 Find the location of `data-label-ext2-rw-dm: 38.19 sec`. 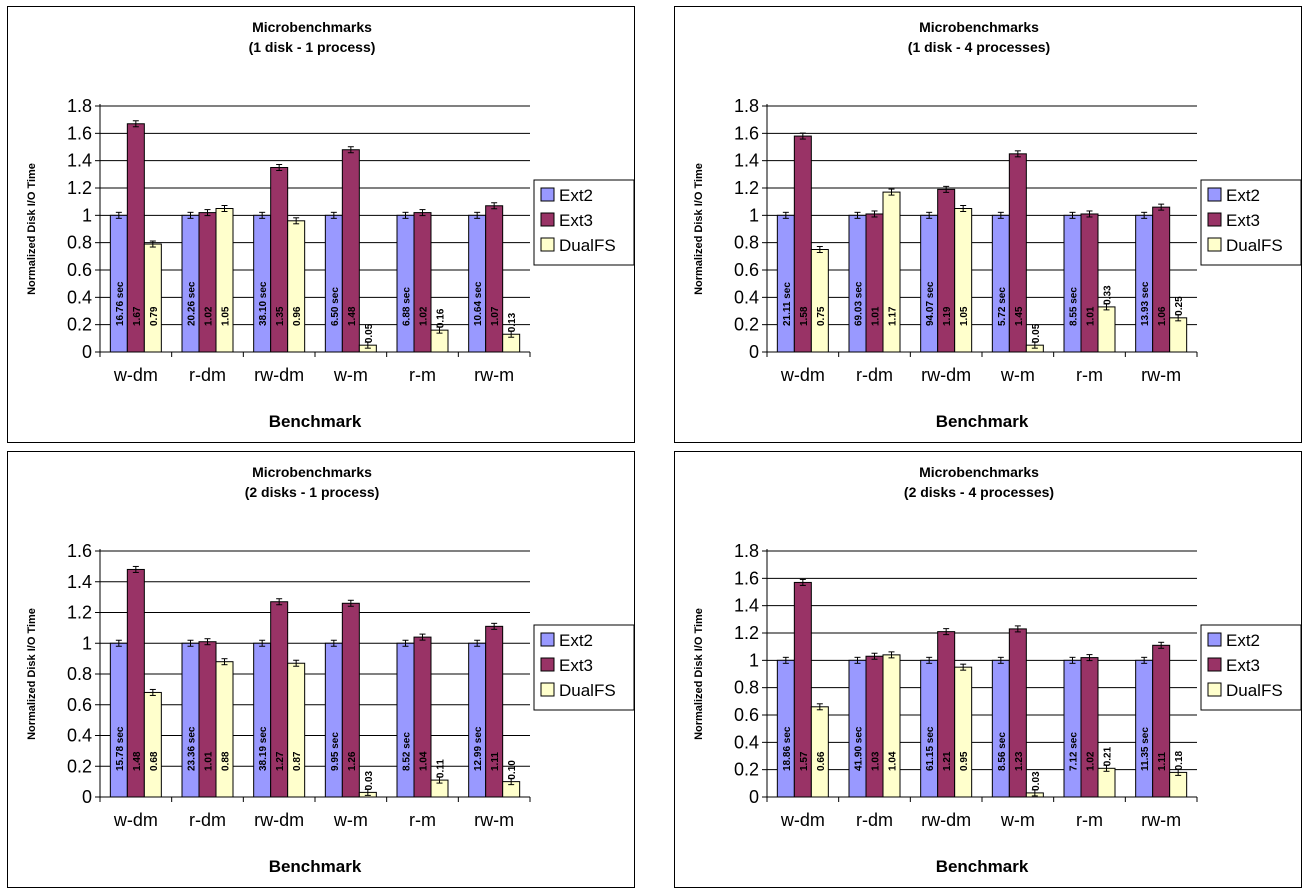

data-label-ext2-rw-dm: 38.19 sec is located at coordinates (263, 748).